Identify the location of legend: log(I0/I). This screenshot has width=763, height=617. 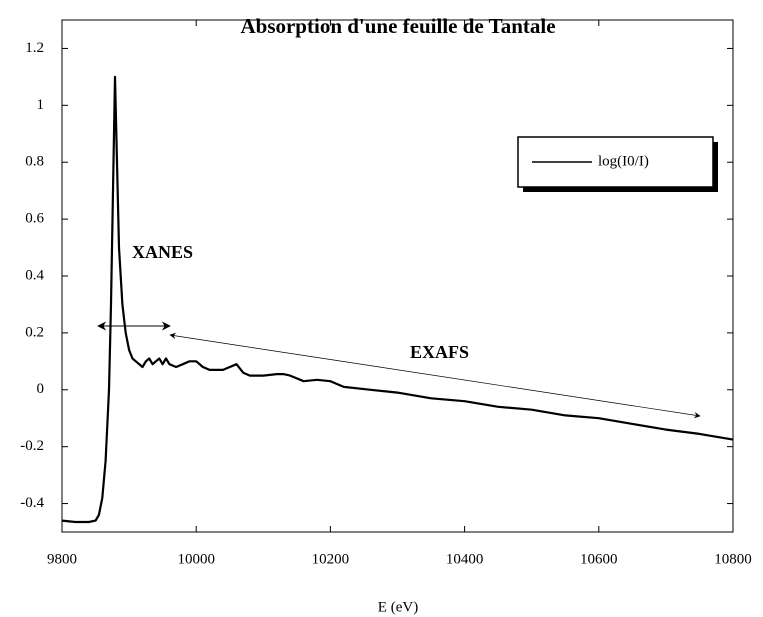
(617, 164).